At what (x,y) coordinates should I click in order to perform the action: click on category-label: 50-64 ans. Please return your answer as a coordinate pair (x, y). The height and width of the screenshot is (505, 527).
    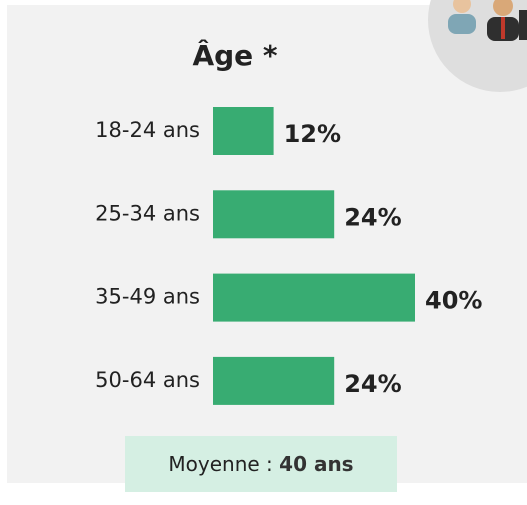
    Looking at the image, I should click on (147, 380).